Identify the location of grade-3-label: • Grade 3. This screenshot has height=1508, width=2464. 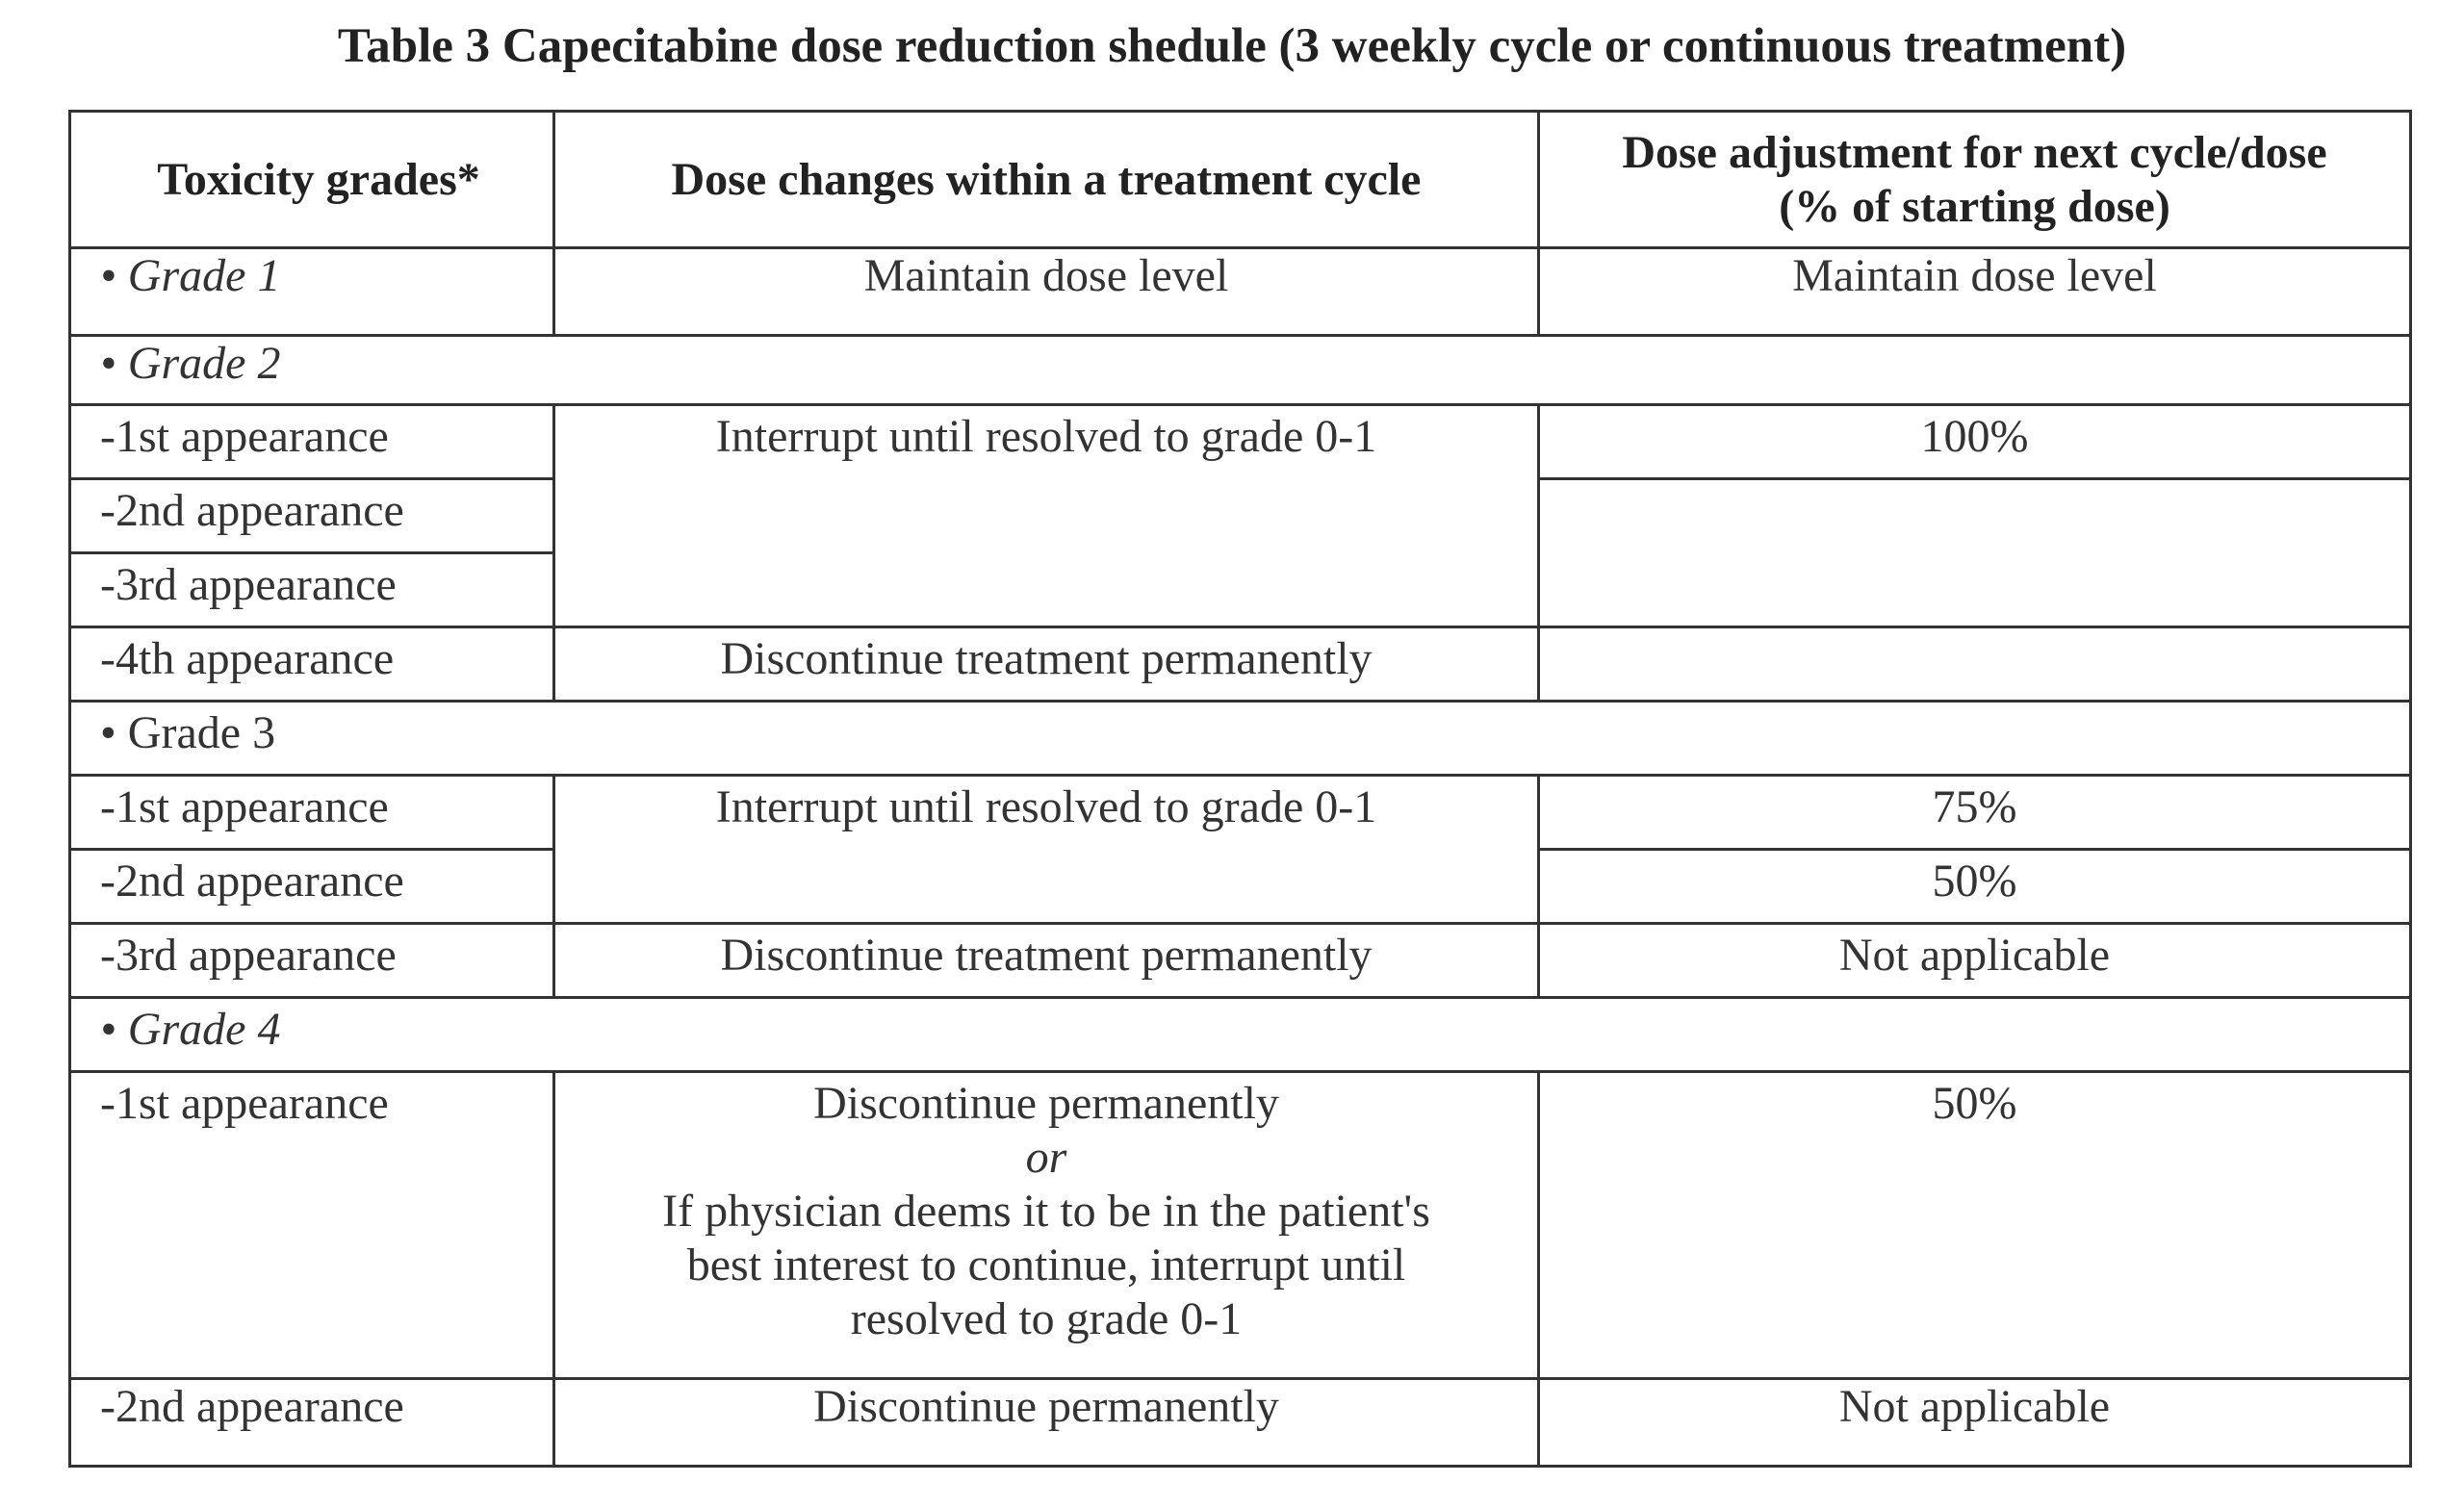
(1240, 738).